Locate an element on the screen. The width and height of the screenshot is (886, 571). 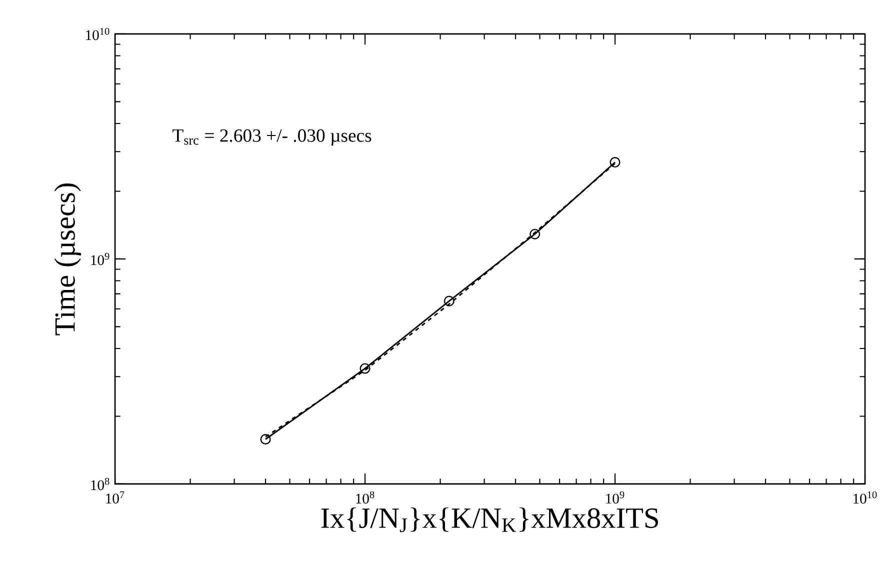
y-tick-label: 10$^{9}$ is located at coordinates (100, 259).